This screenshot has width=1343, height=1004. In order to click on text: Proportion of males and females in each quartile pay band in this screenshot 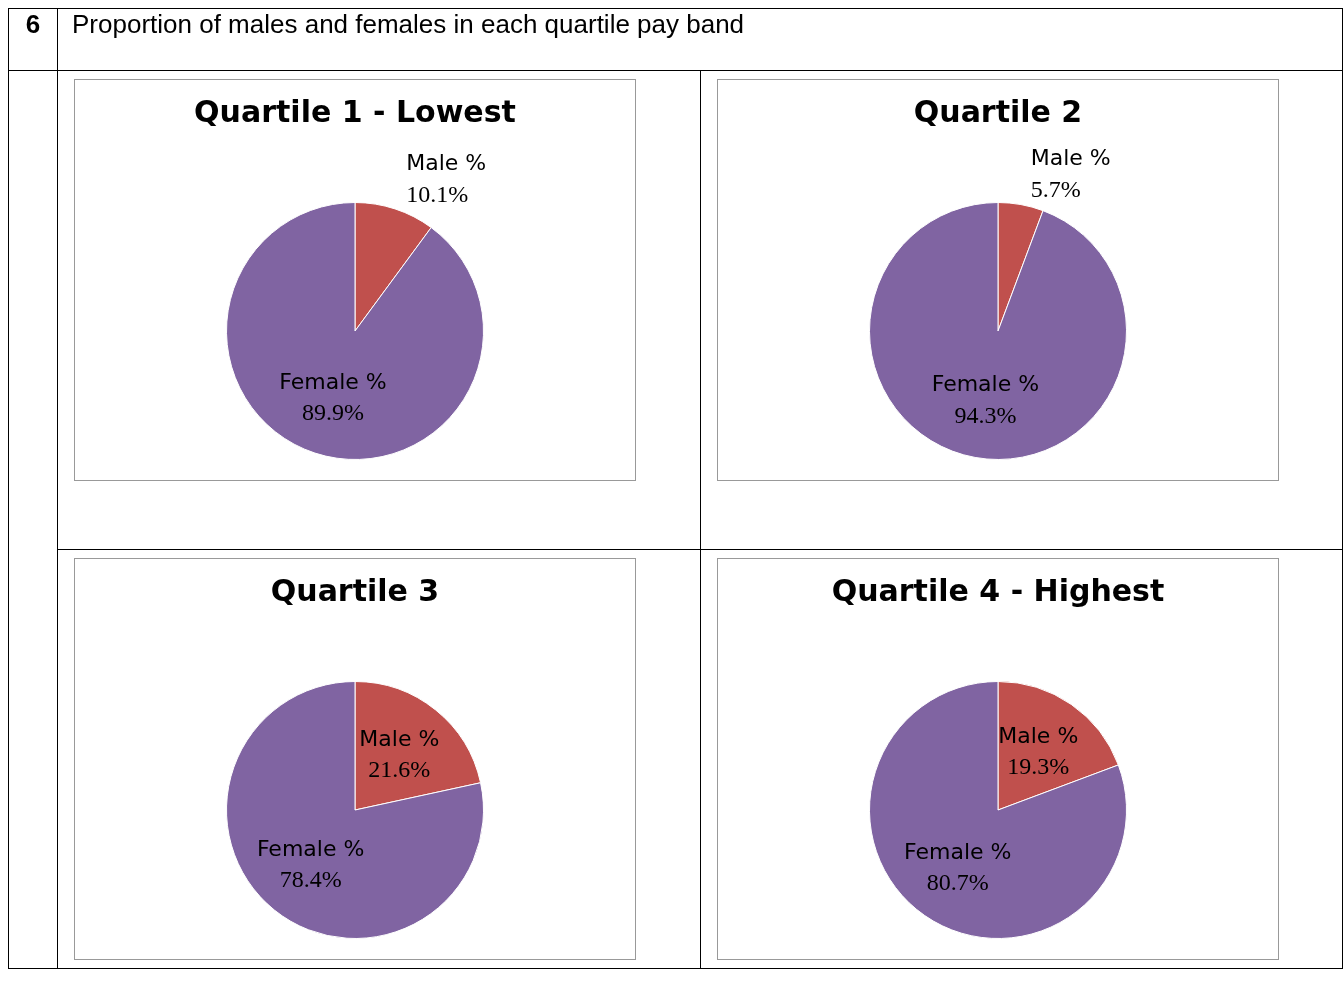, I will do `click(700, 39)`.